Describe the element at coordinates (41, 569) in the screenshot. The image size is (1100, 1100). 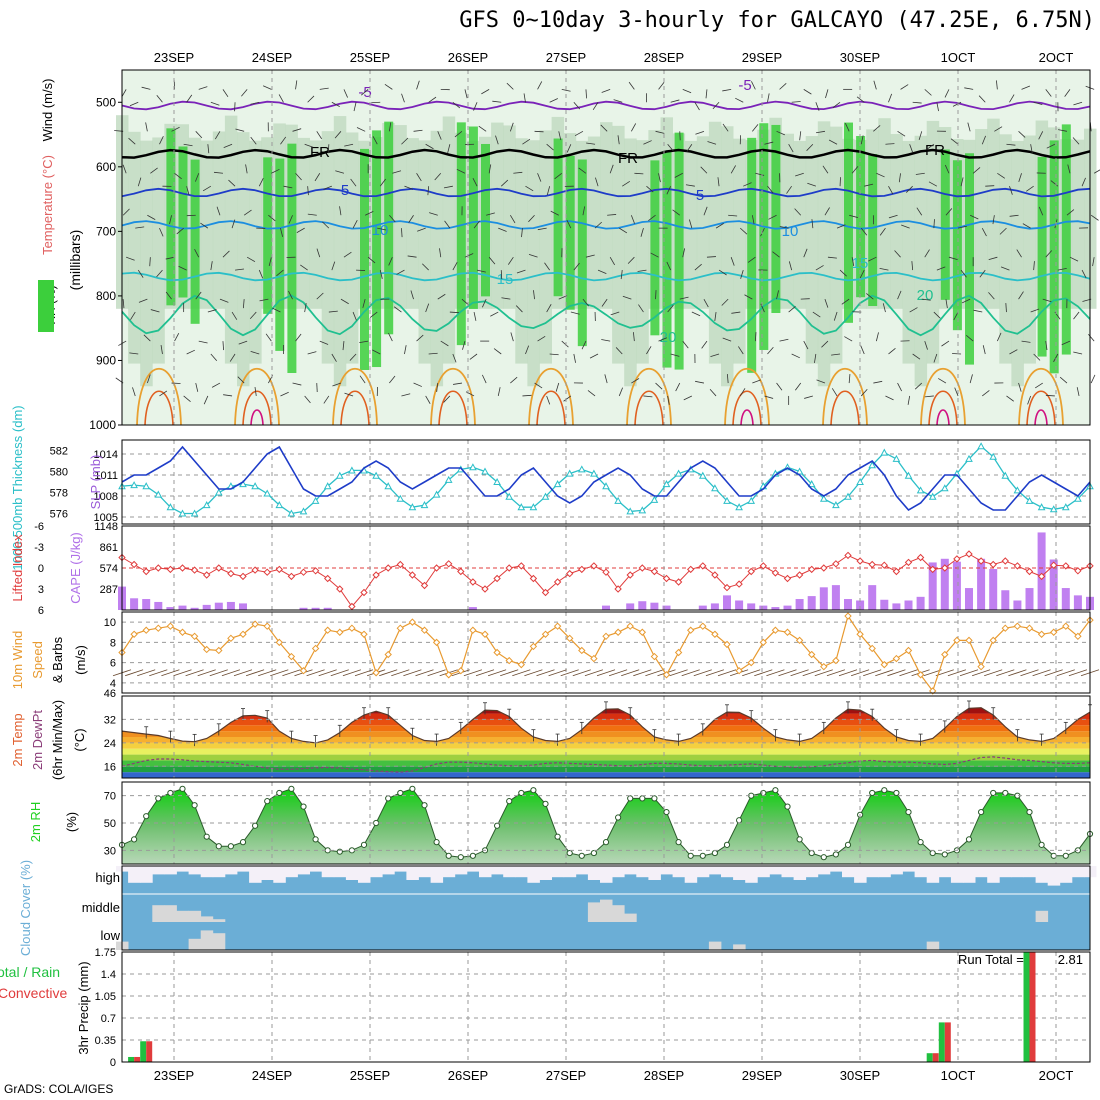
I see `li-tick-label: 0` at that location.